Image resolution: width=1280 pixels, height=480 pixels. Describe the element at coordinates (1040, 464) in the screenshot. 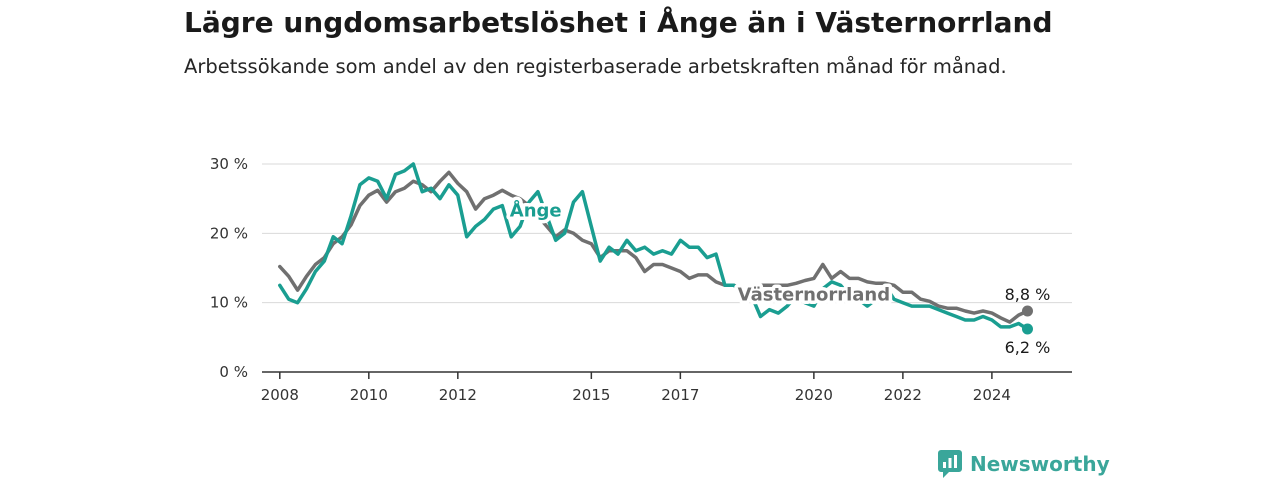

I see `brand-name: Newsworthy` at that location.